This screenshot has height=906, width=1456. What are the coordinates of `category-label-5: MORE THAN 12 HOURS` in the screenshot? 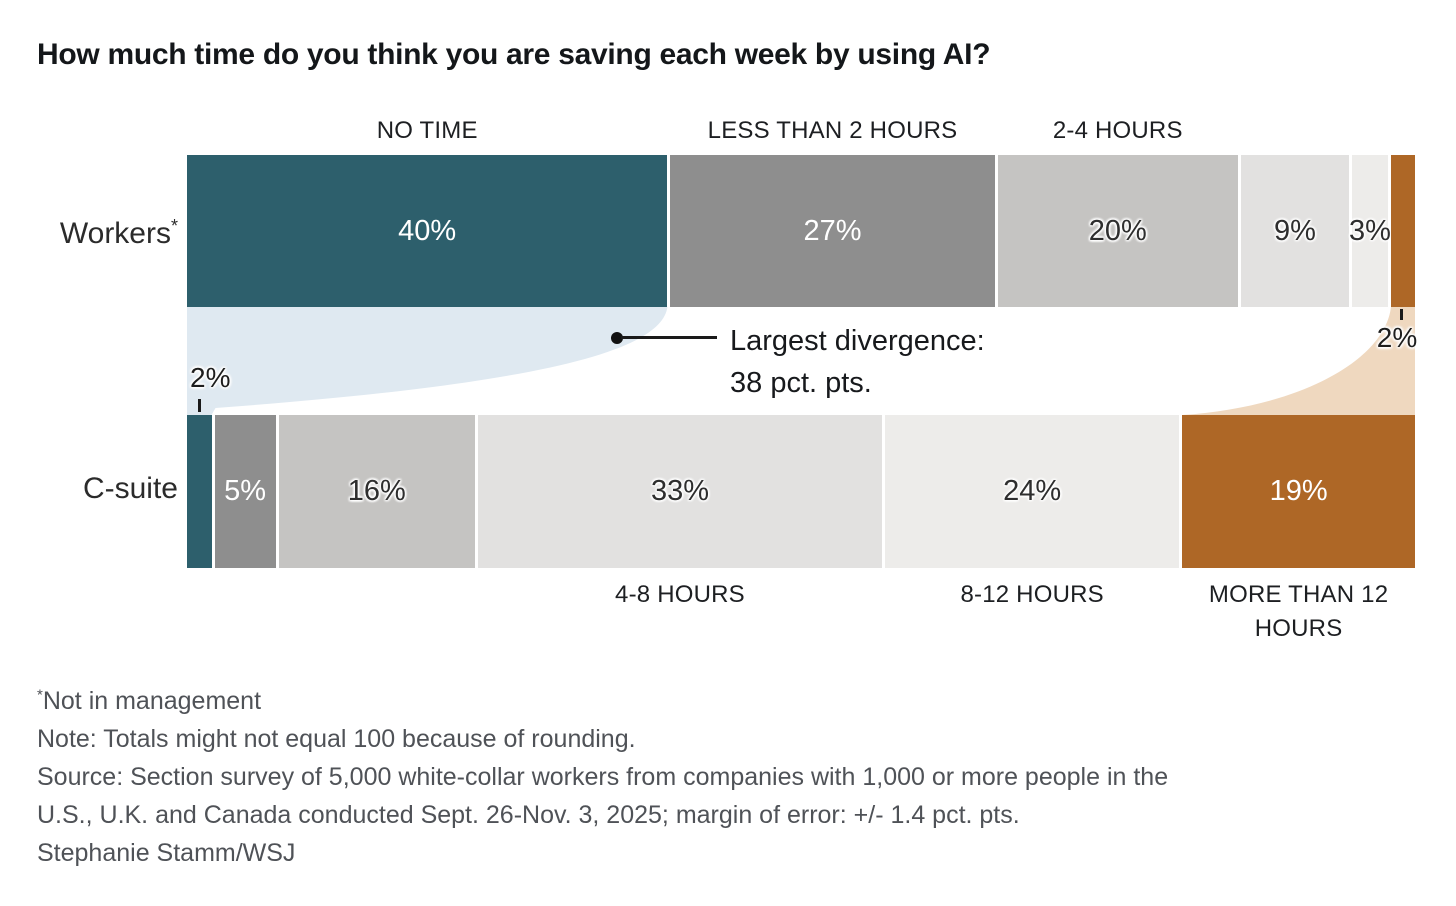 It's located at (1298, 611).